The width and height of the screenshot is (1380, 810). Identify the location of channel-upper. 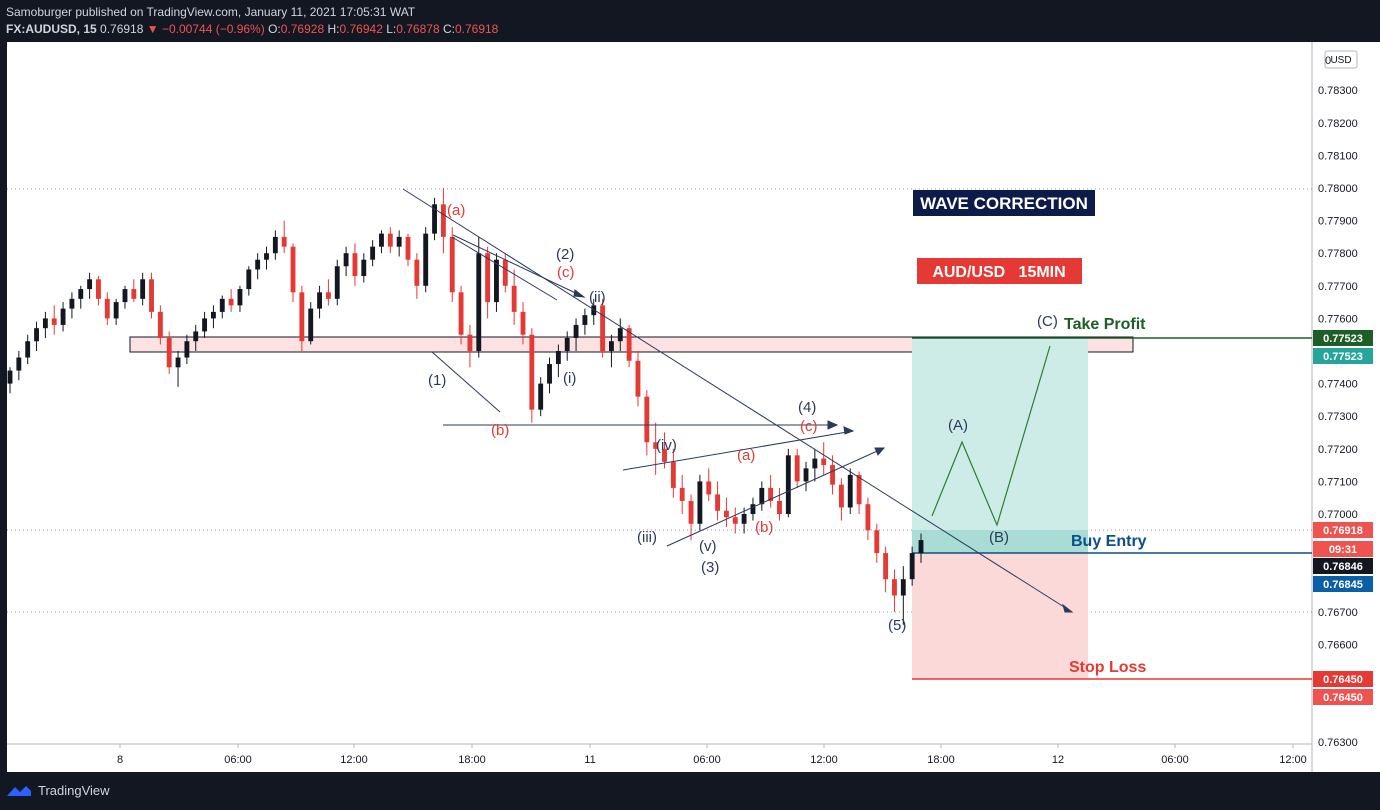
(518, 266).